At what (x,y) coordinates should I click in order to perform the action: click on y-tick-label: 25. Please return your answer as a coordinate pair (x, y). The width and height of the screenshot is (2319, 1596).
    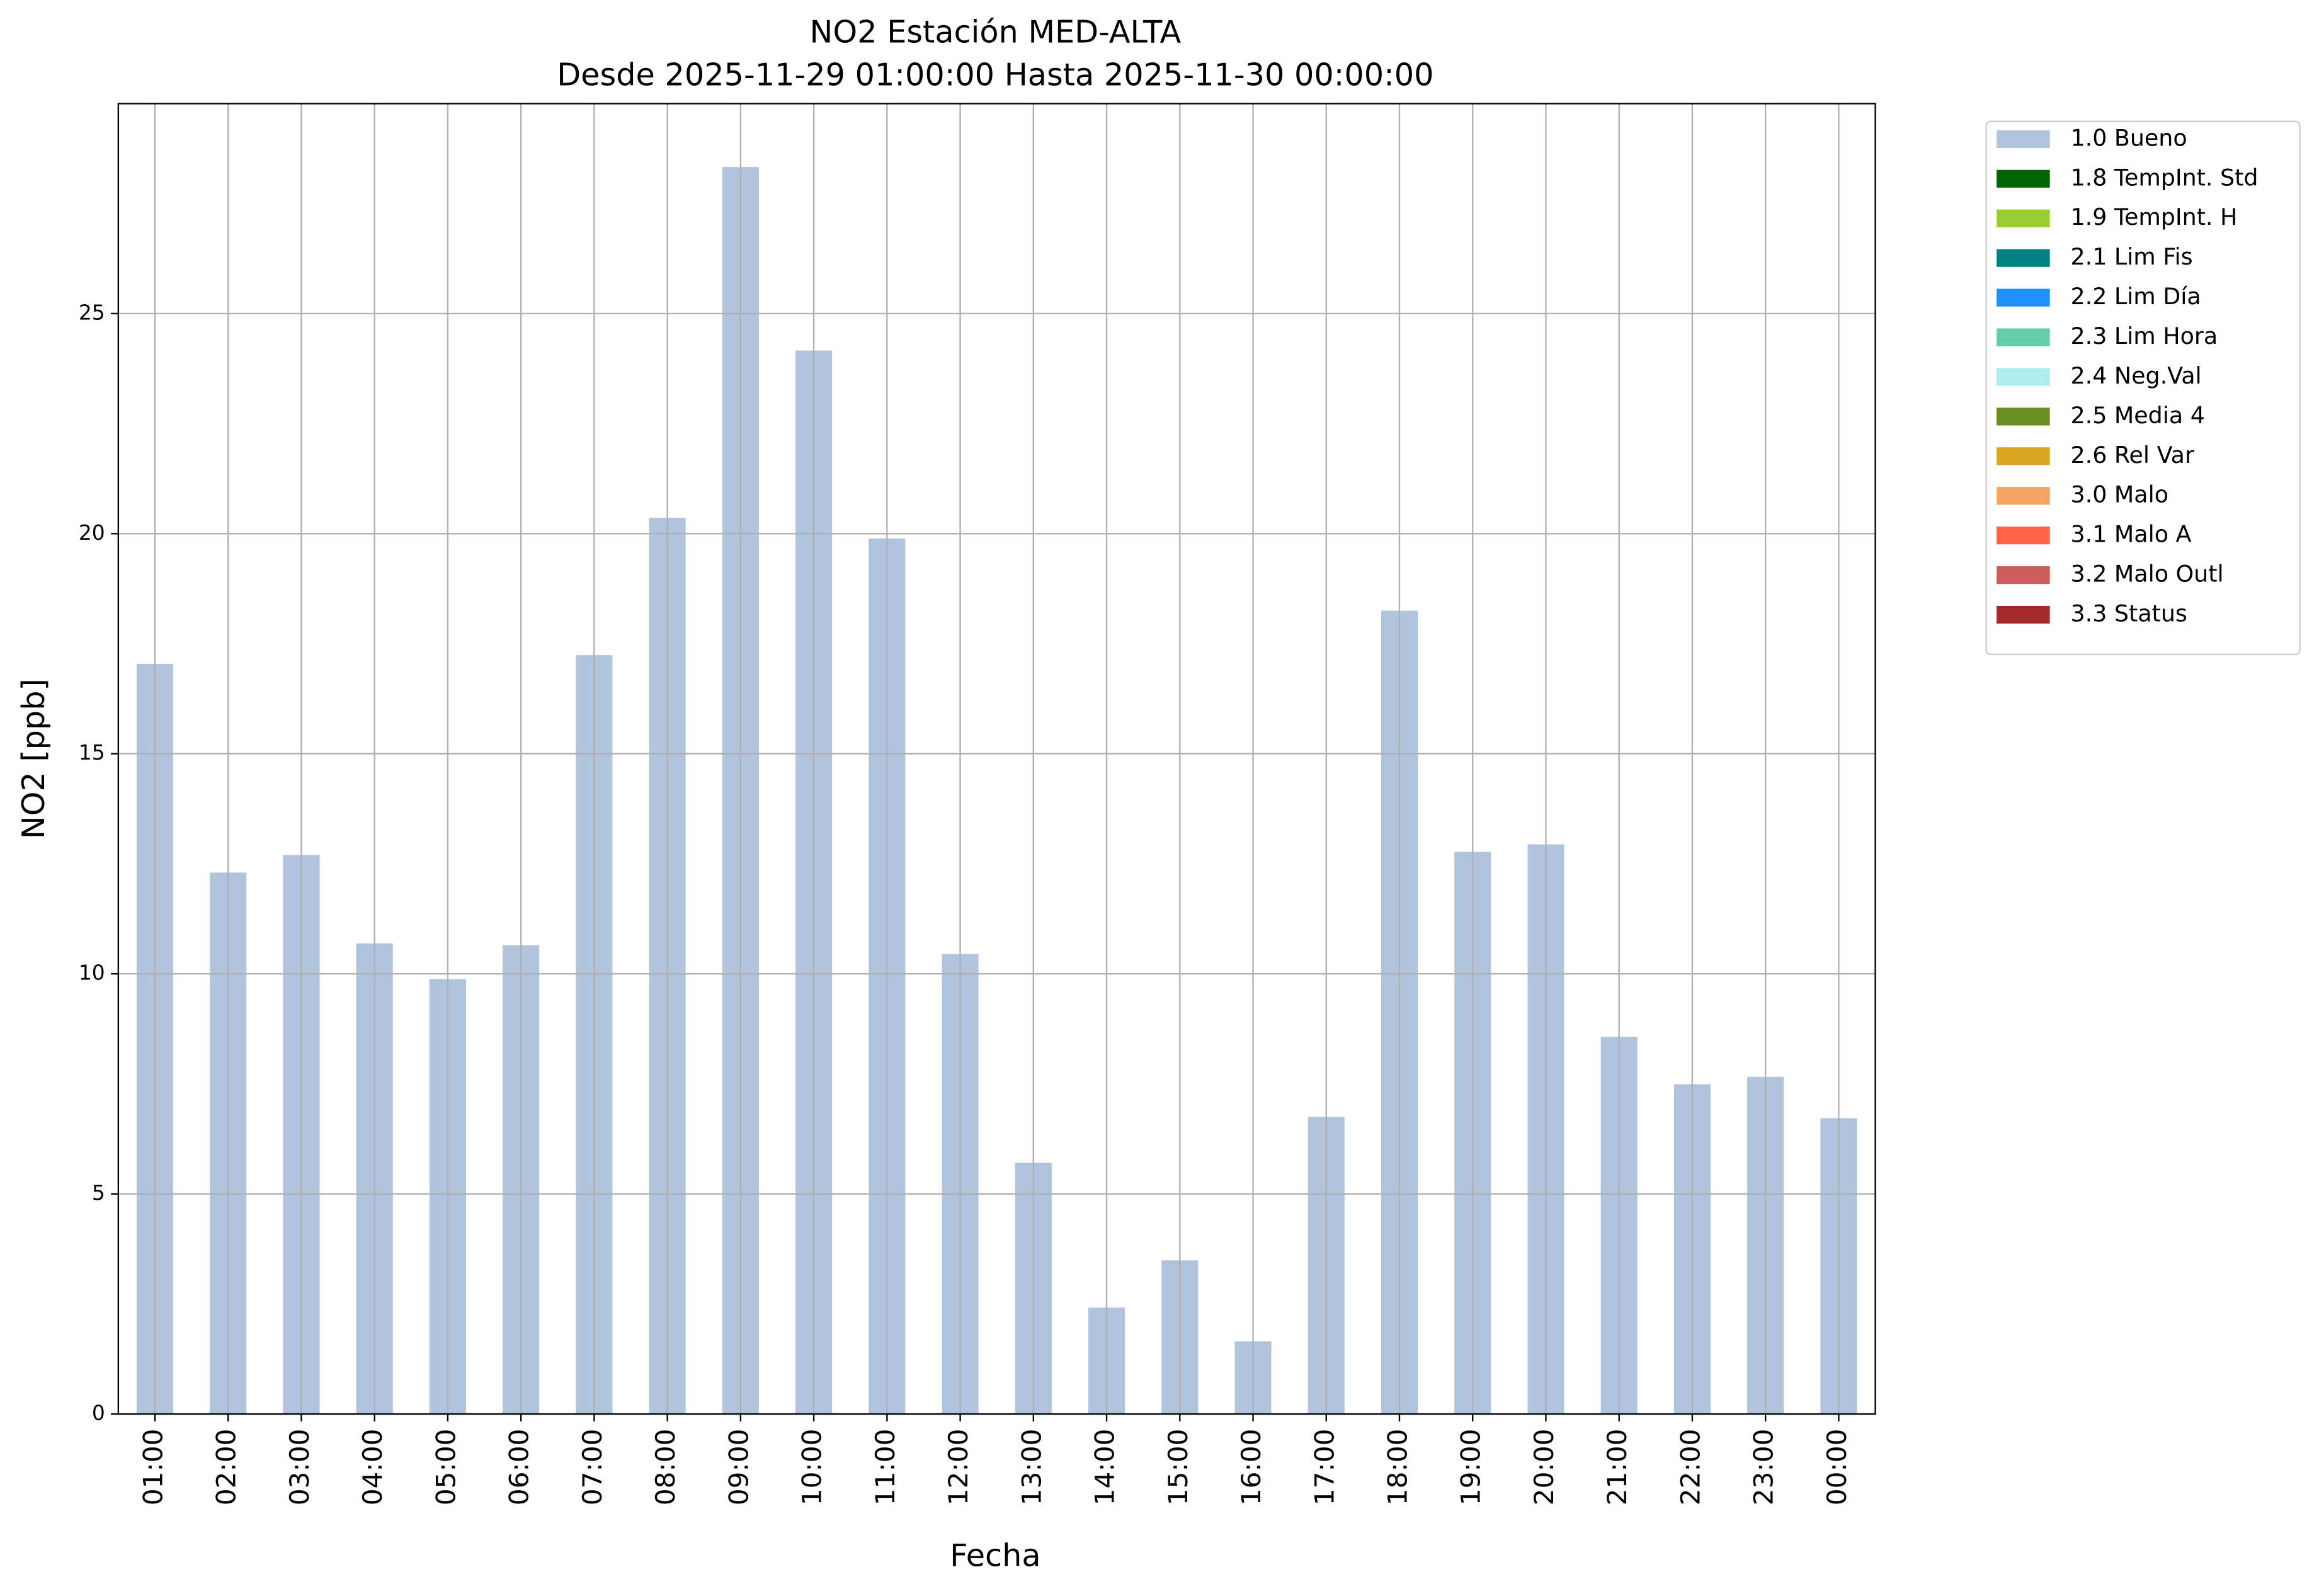
    Looking at the image, I should click on (92, 312).